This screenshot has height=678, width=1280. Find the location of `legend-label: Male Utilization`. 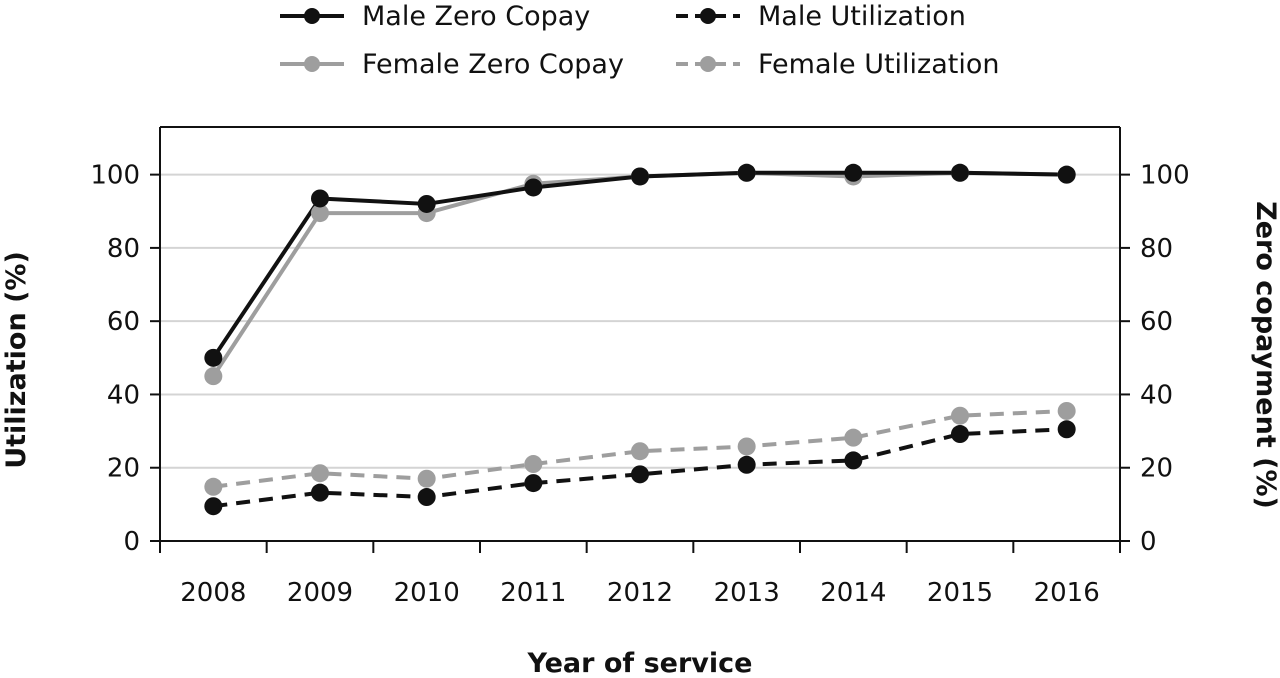

legend-label: Male Utilization is located at coordinates (862, 16).